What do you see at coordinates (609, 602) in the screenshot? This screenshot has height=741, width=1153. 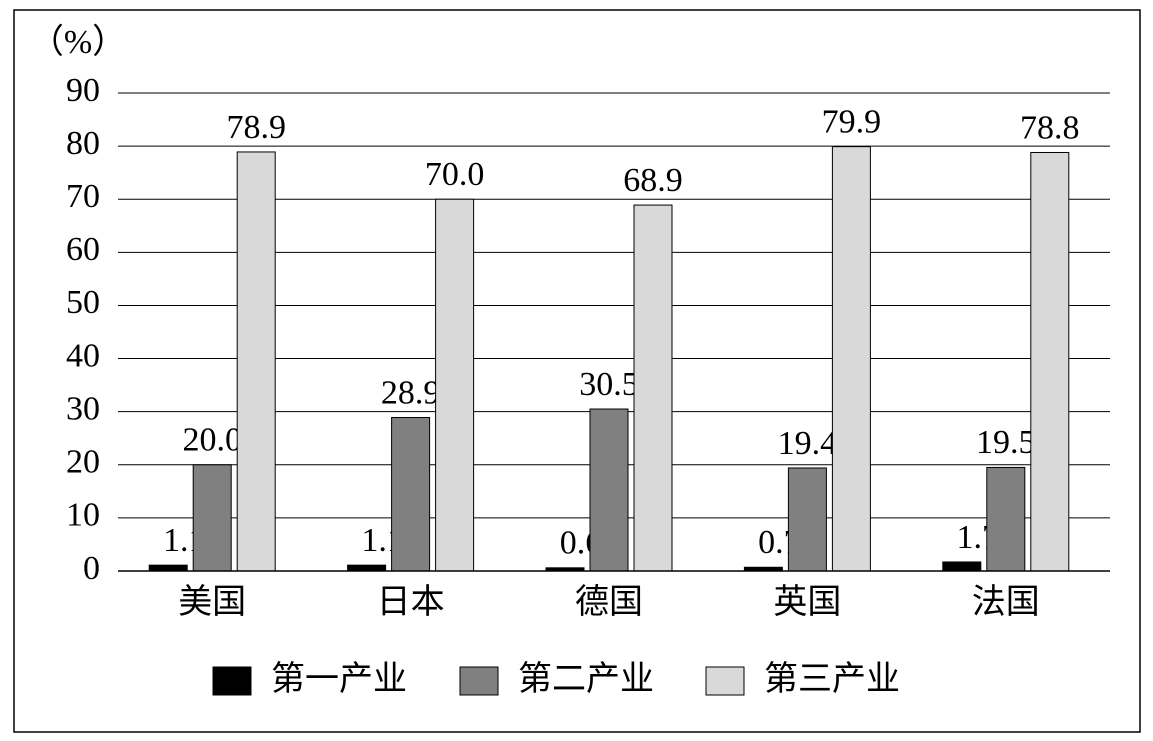 I see `x-tick-label: 德国` at bounding box center [609, 602].